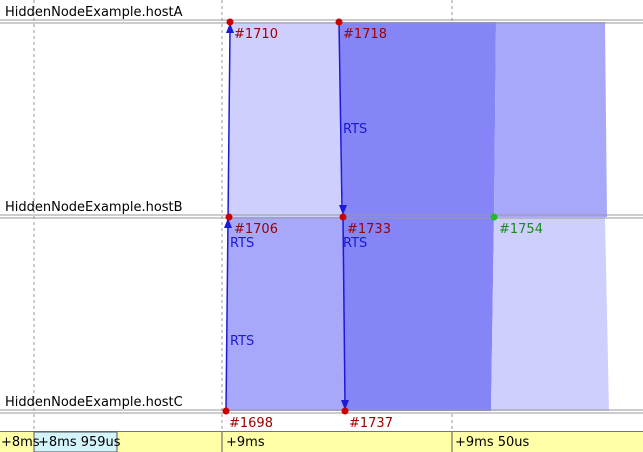  I want to click on host-label-hostA: HiddenNodeExample.hostA, so click(94, 12).